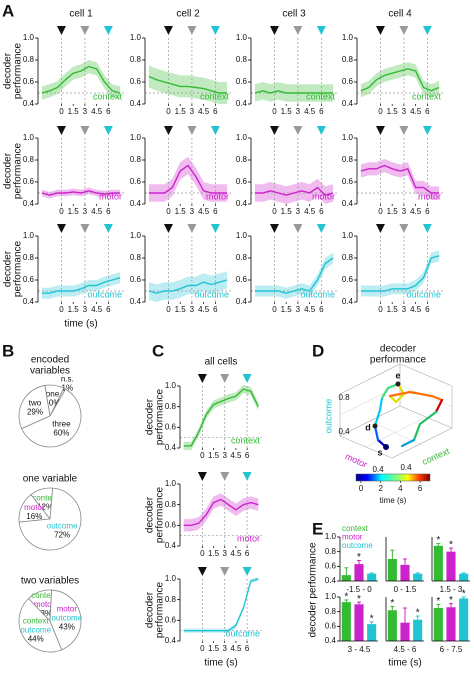 The width and height of the screenshot is (474, 675). Describe the element at coordinates (380, 111) in the screenshot. I see `x-tick-label: 0` at that location.